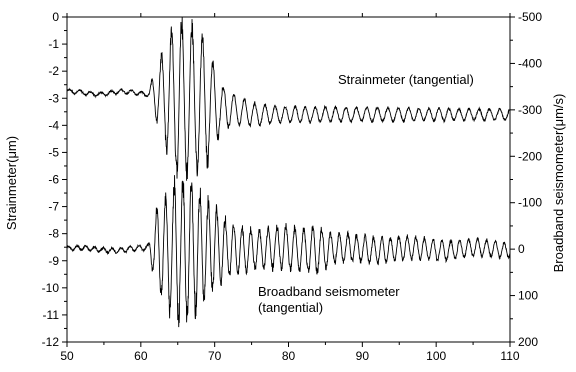  I want to click on left-tick-label: -1, so click(53, 44).